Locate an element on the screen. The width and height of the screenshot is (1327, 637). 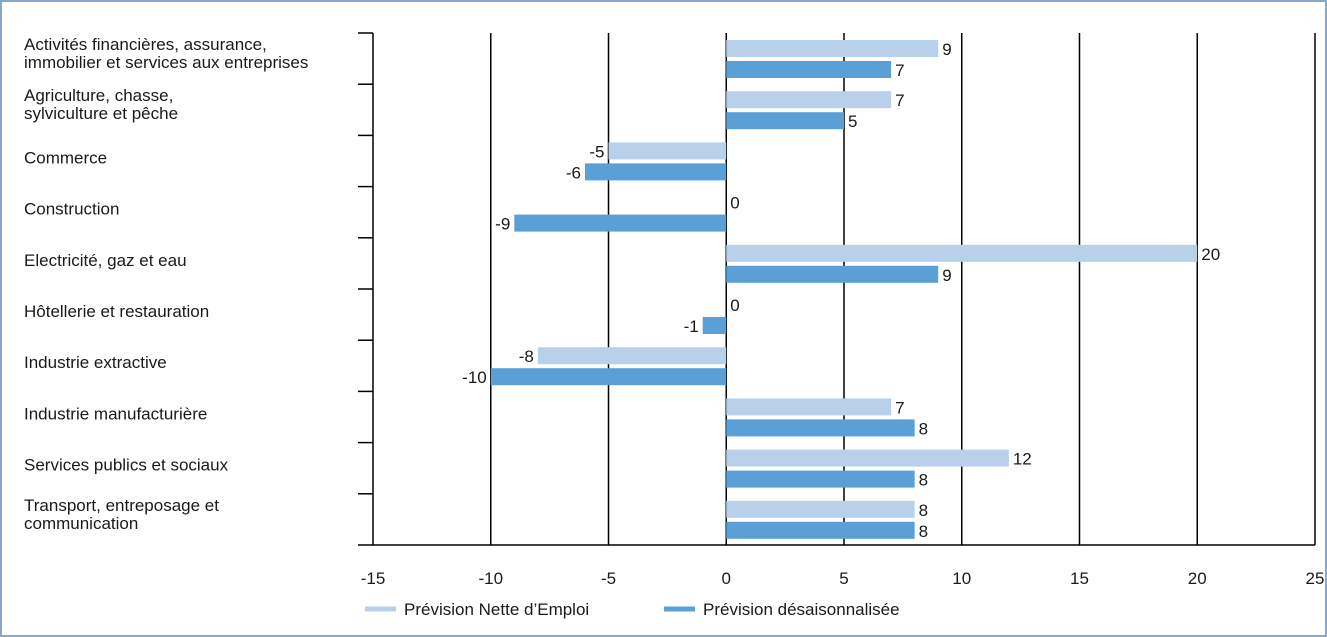
x-tick-label: 10 is located at coordinates (961, 578).